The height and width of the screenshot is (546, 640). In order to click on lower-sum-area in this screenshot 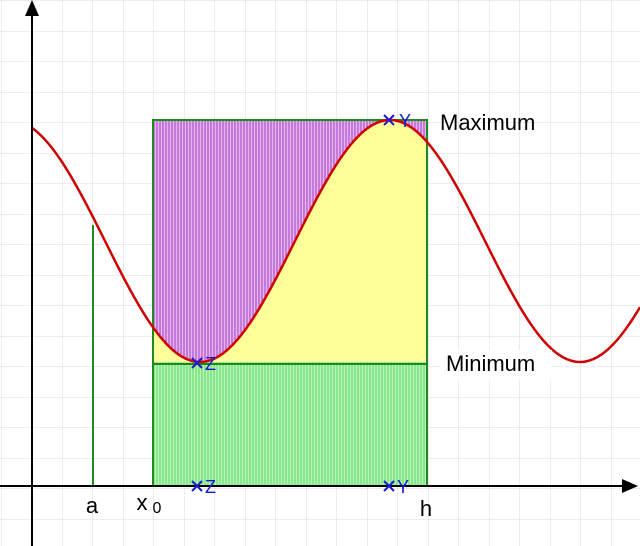, I will do `click(290, 424)`.